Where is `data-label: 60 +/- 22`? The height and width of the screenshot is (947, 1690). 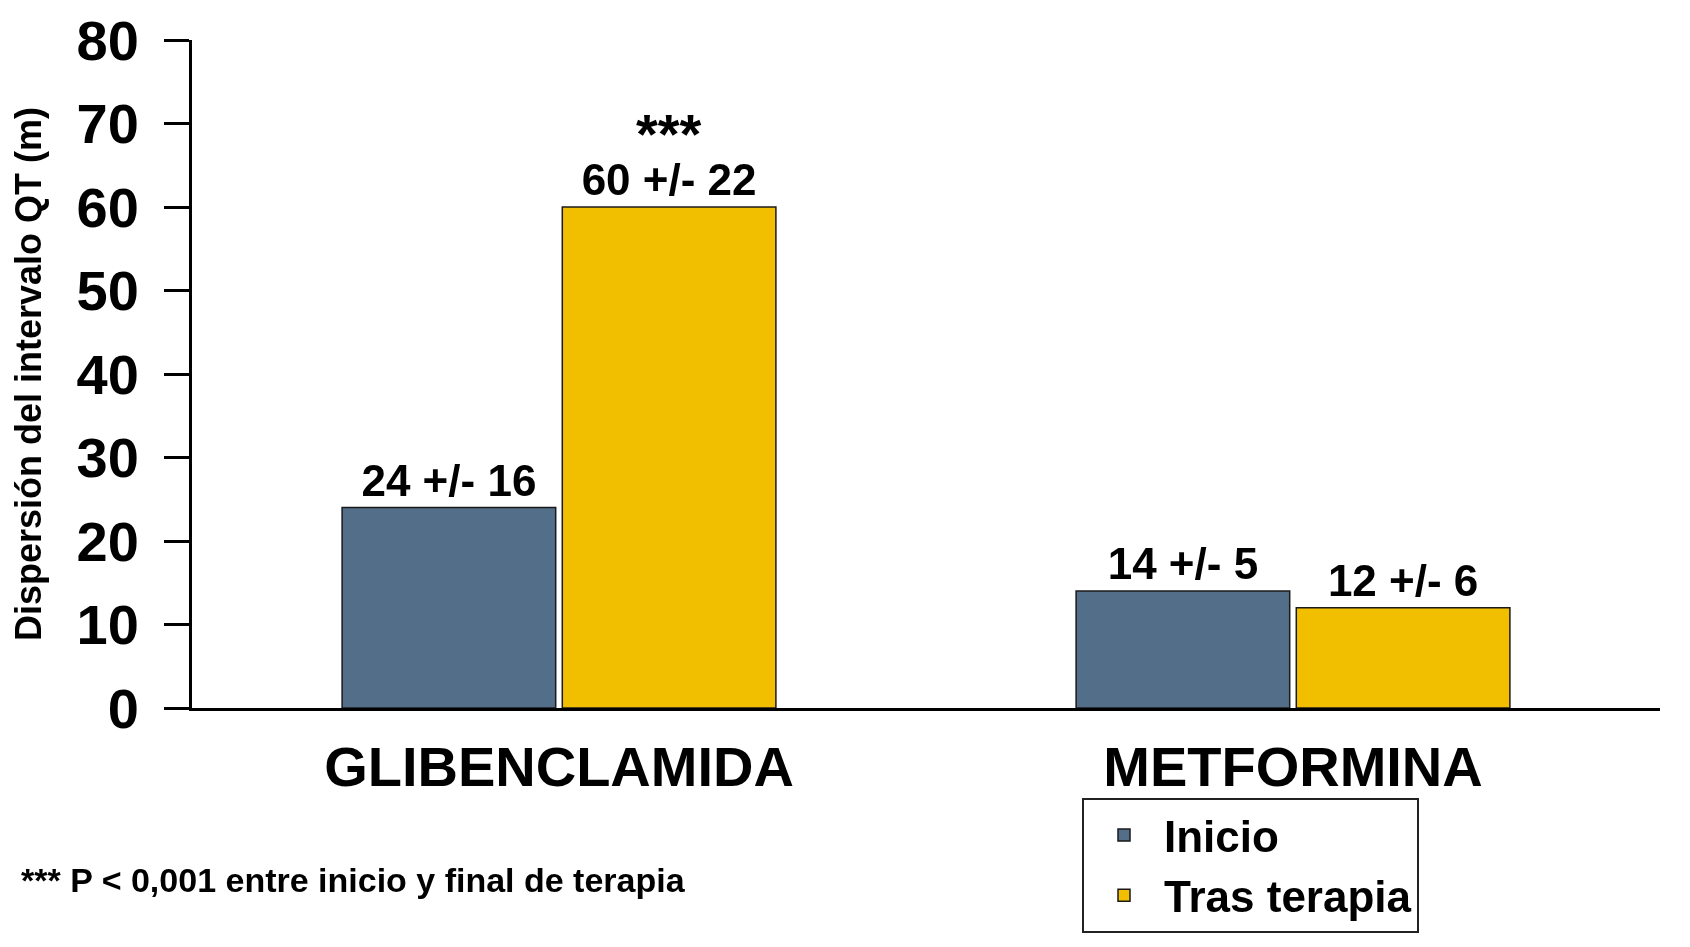
data-label: 60 +/- 22 is located at coordinates (669, 179).